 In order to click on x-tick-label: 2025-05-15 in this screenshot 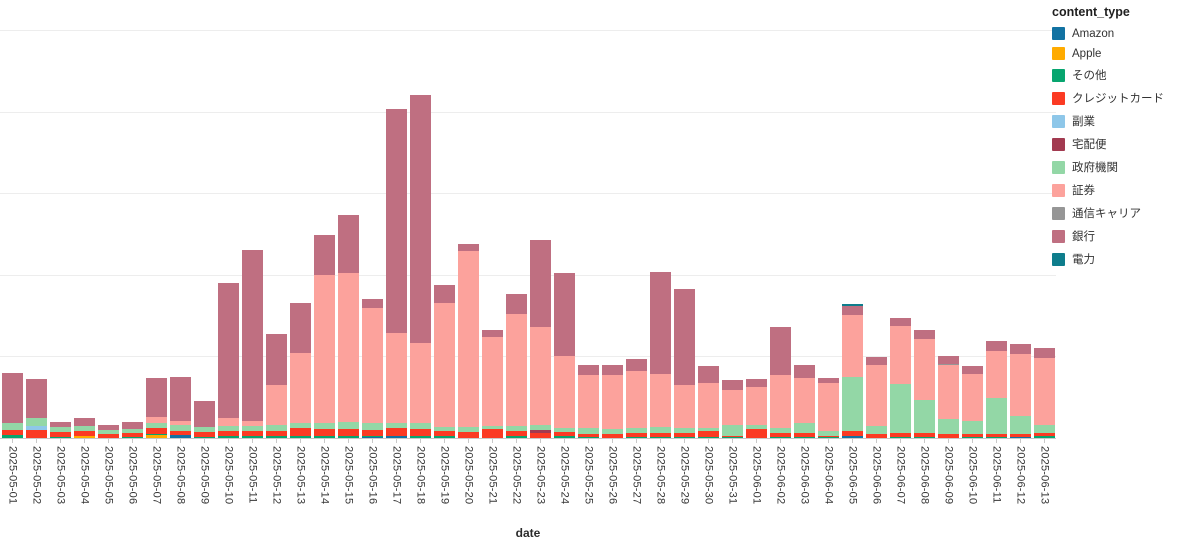, I will do `click(348, 475)`.